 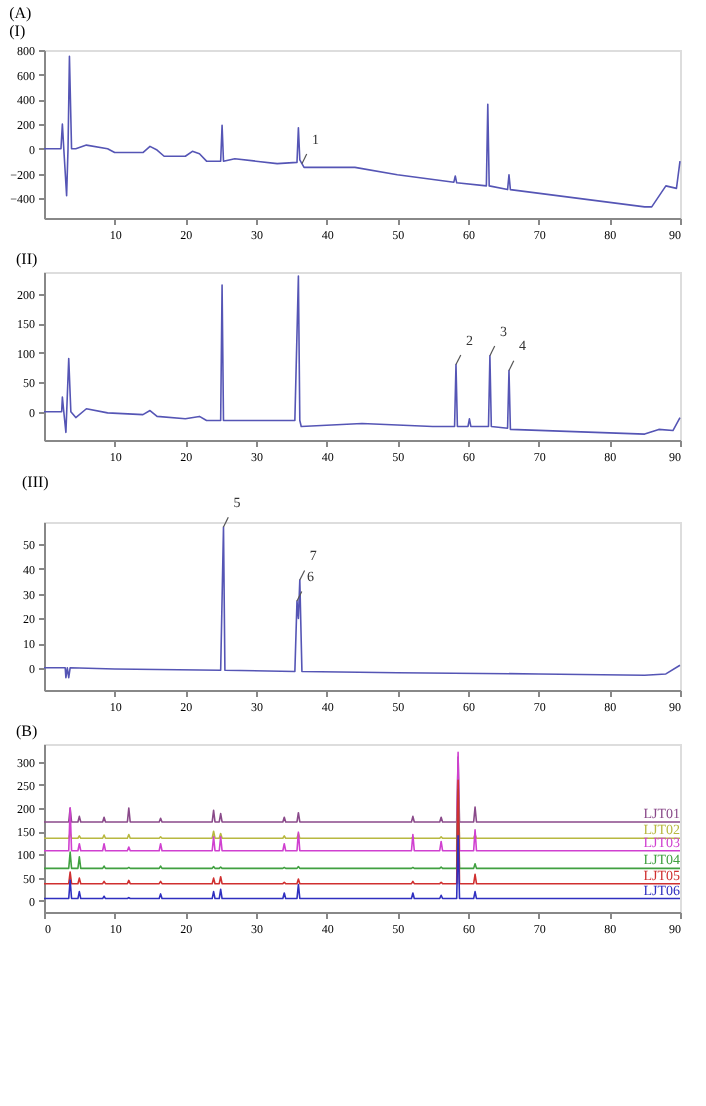 What do you see at coordinates (27, 731) in the screenshot?
I see `chart-title: (B)` at bounding box center [27, 731].